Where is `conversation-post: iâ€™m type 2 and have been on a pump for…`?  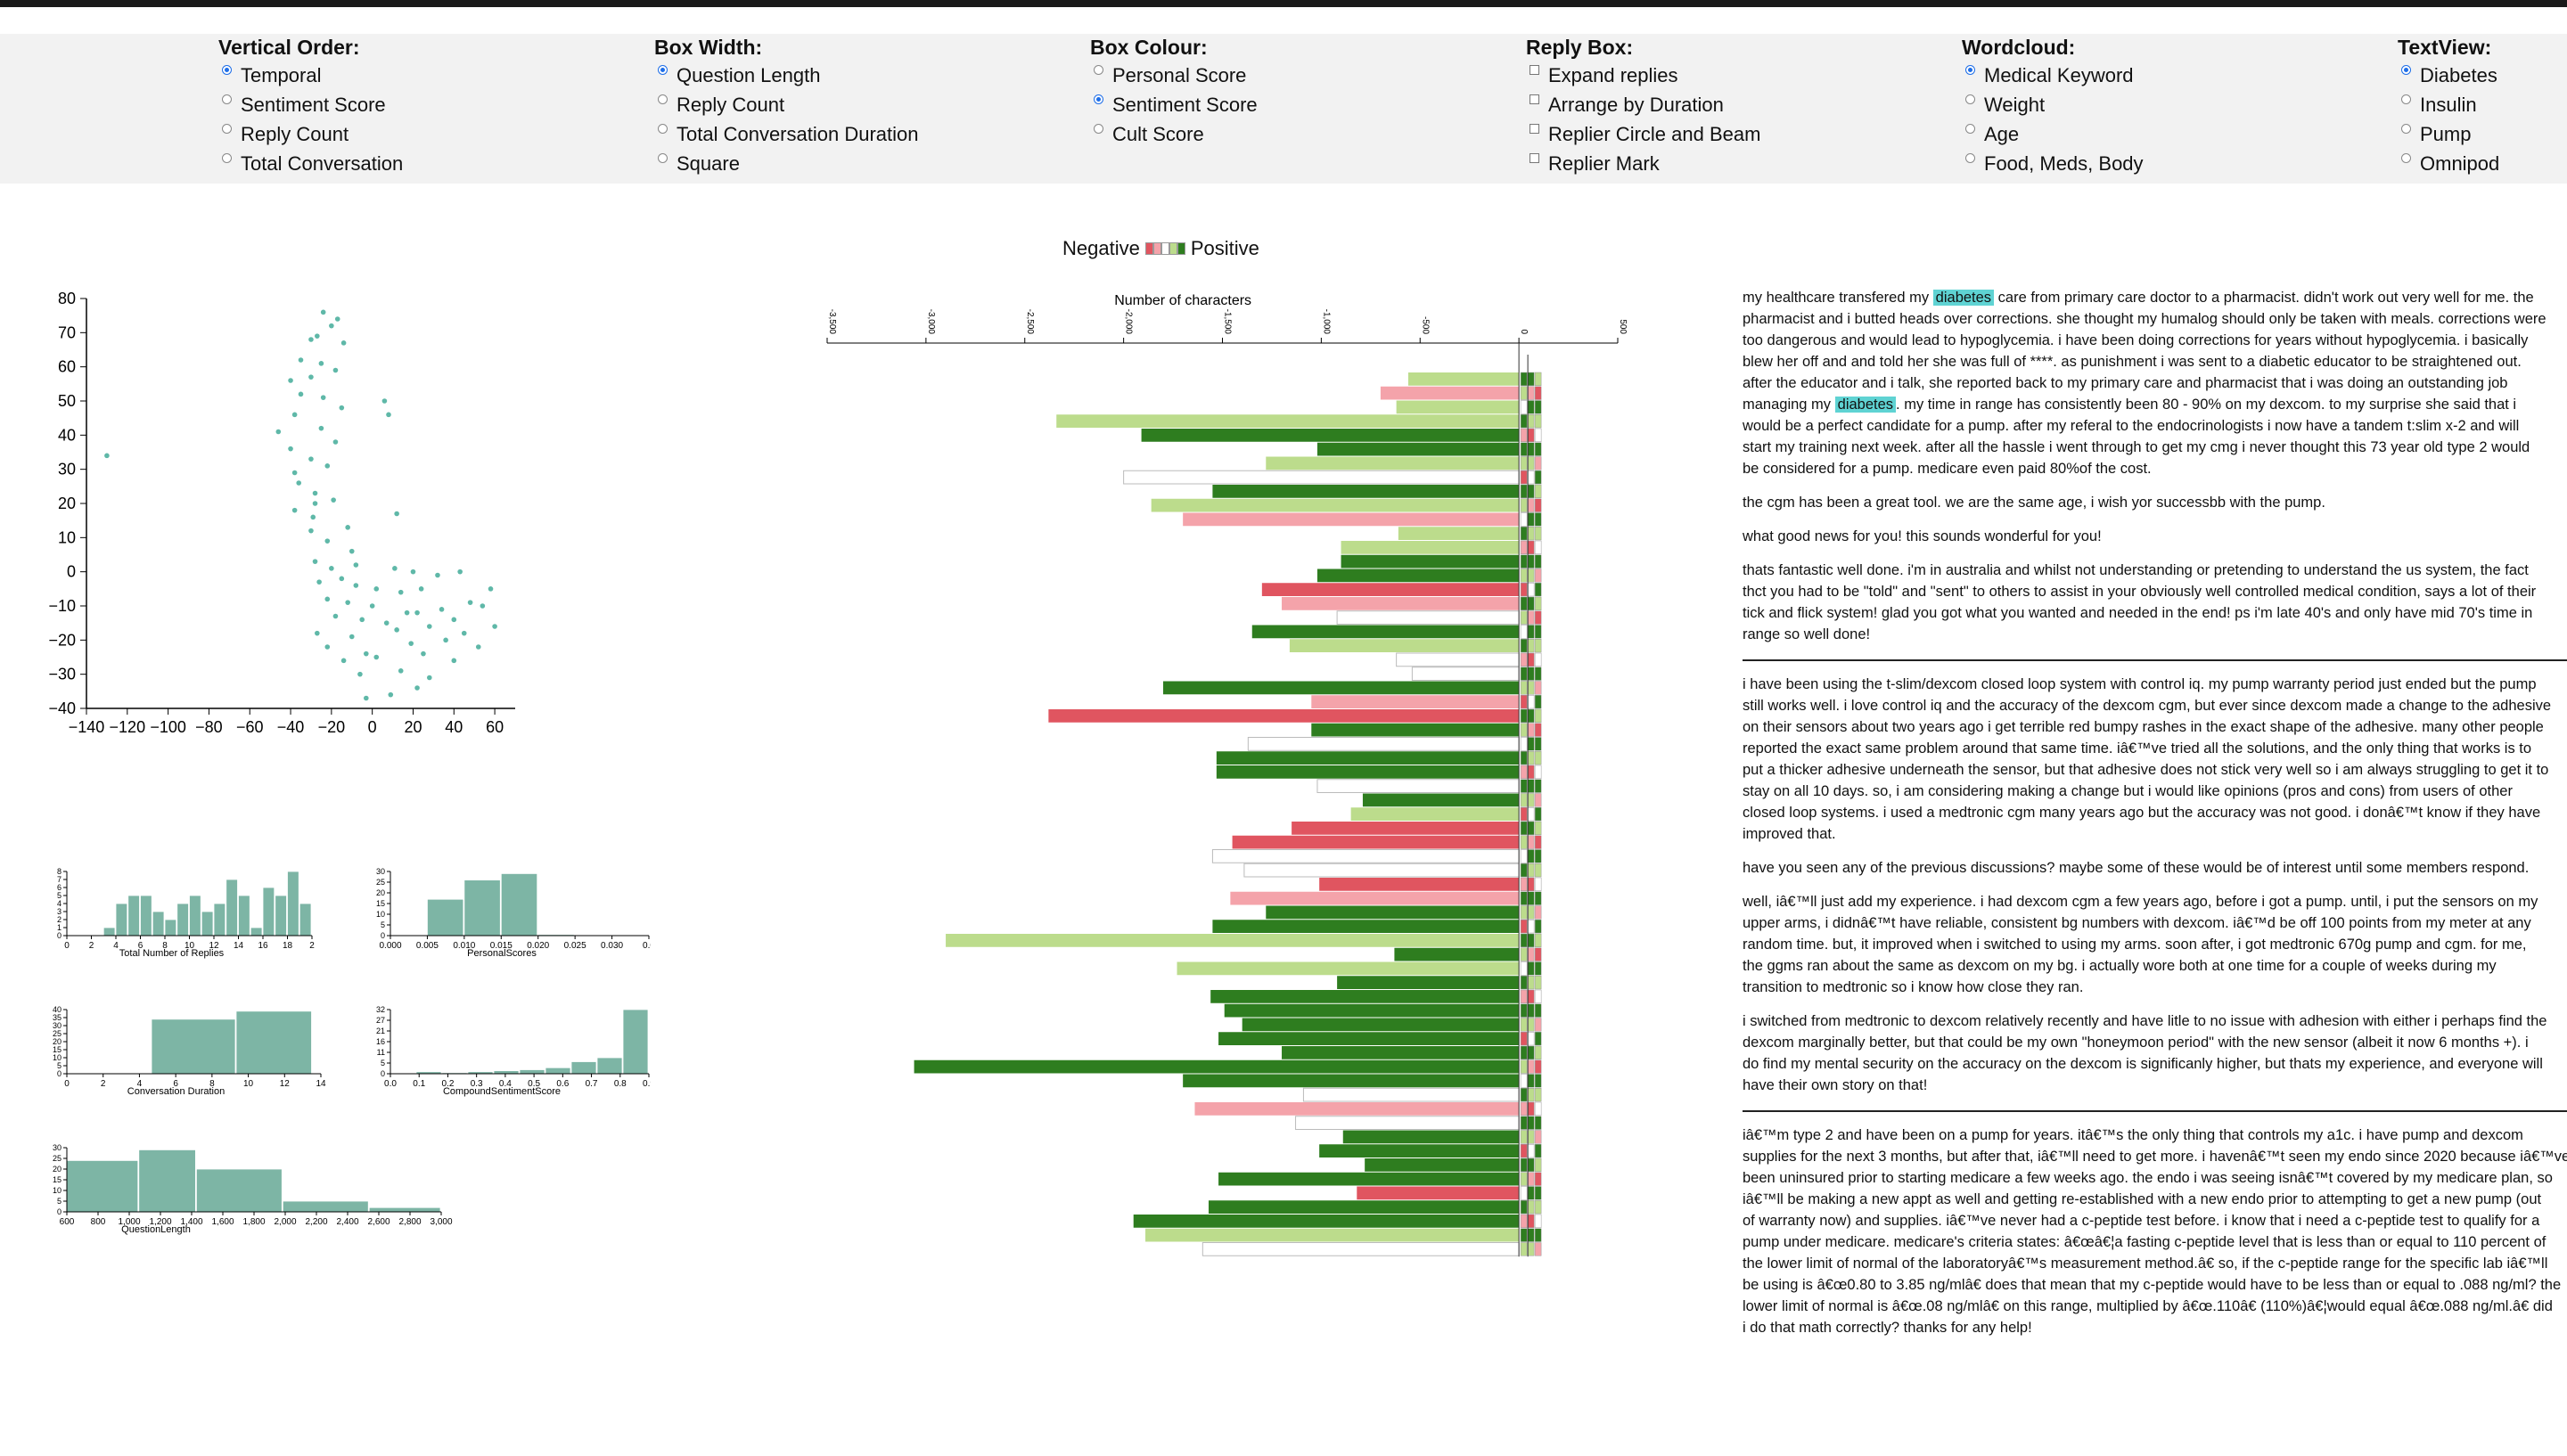 conversation-post: iâ€™m type 2 and have been on a pump for… is located at coordinates (2155, 1232).